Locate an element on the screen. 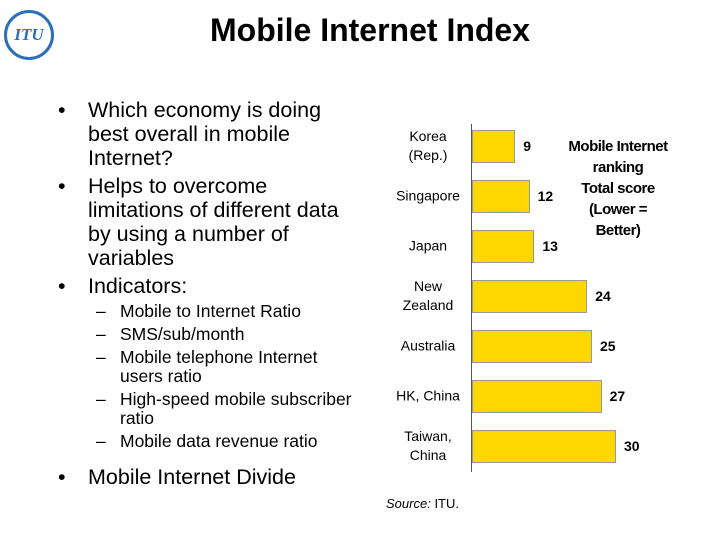  bullet: Mobile Internet Divide is located at coordinates (208, 477).